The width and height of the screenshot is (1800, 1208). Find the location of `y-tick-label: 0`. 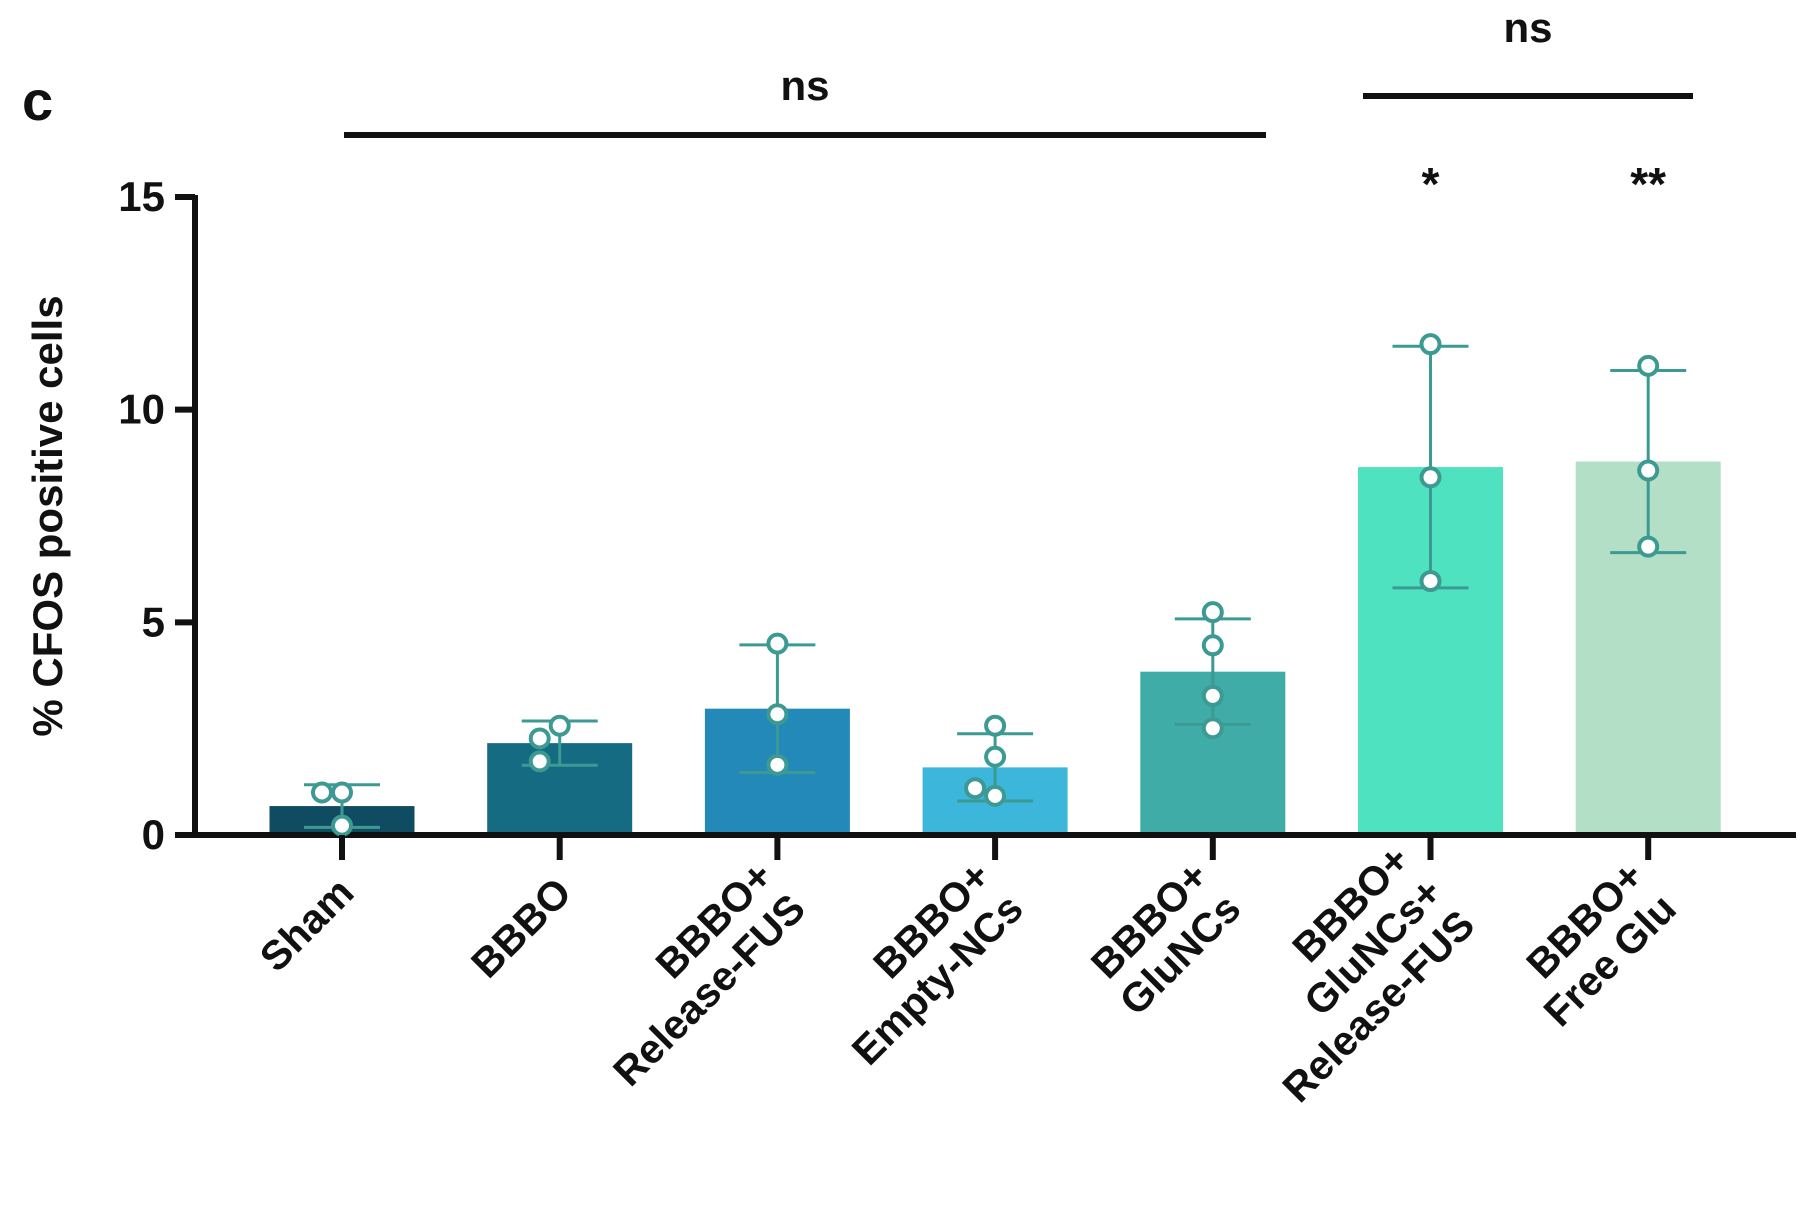

y-tick-label: 0 is located at coordinates (153, 834).